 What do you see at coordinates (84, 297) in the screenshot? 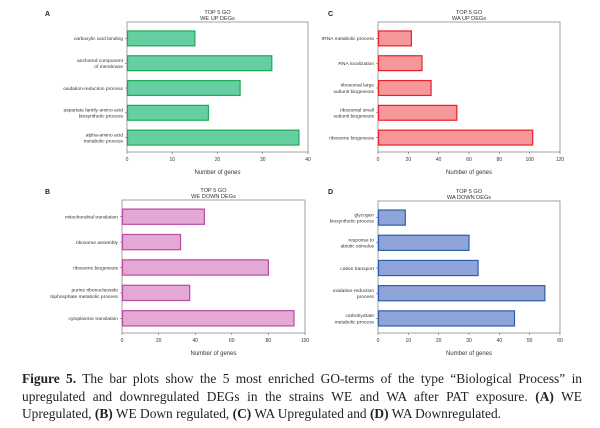
I see `category-label: triphosphate metabolic process` at bounding box center [84, 297].